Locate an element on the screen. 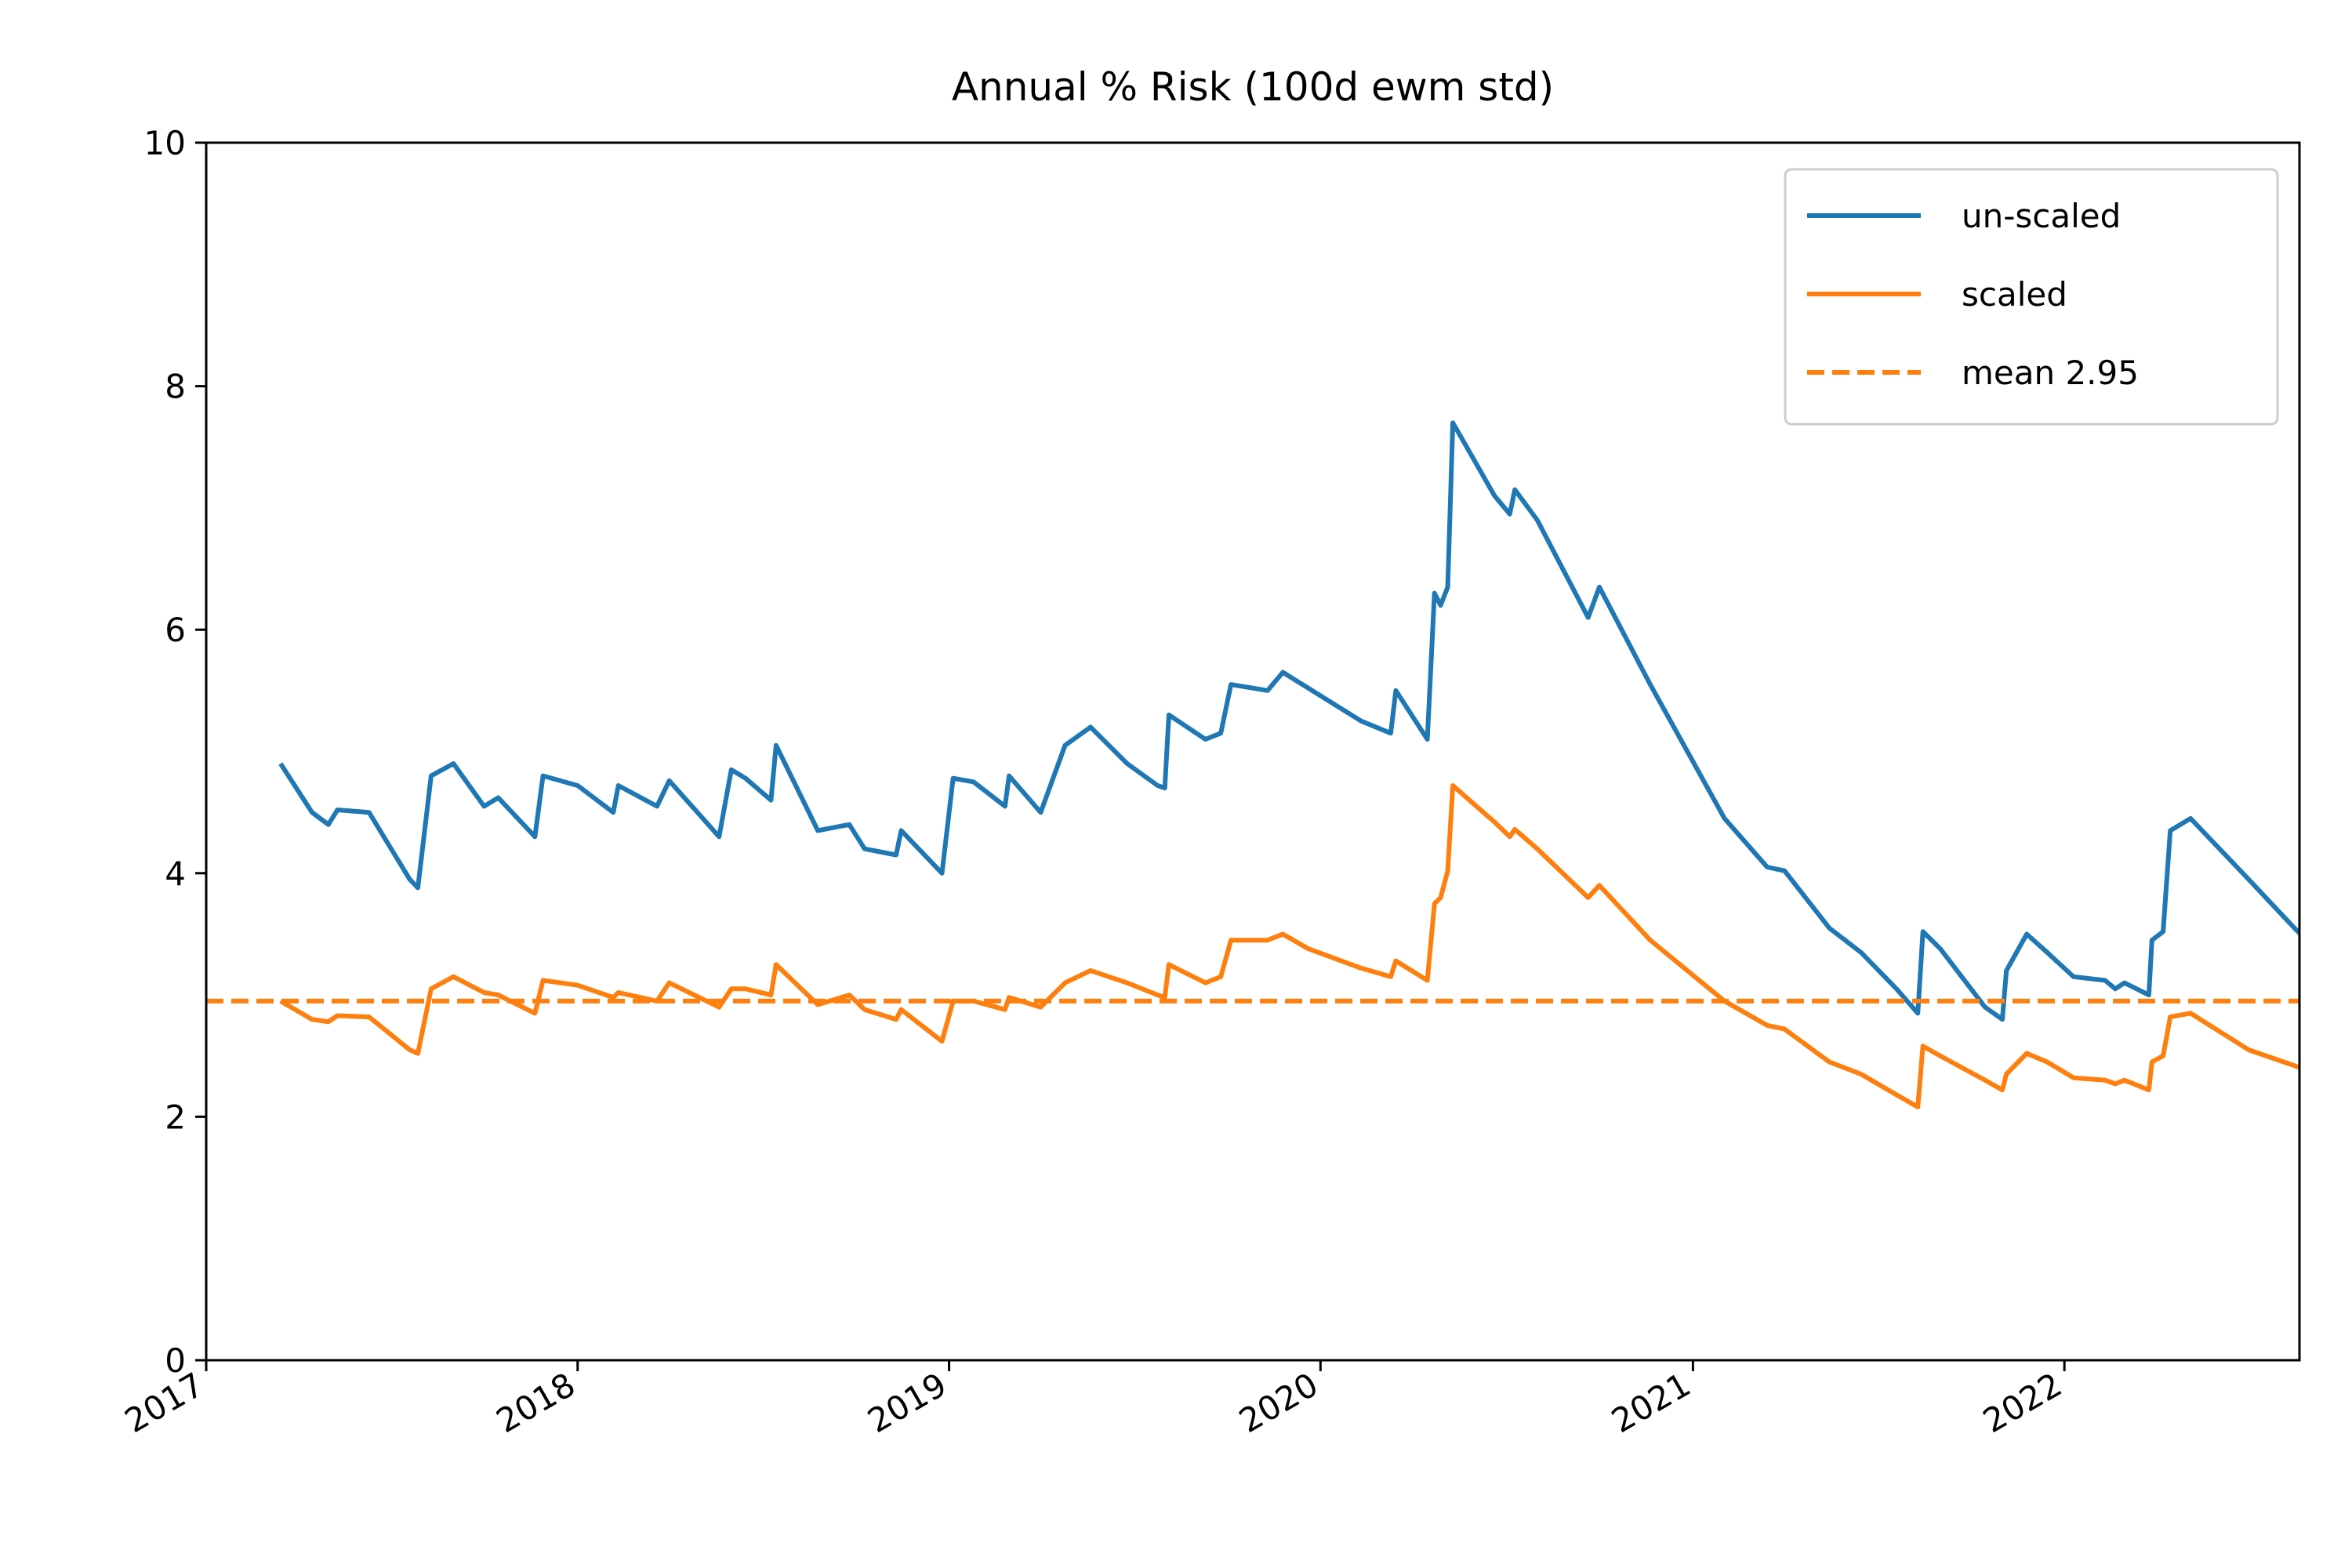  y-tick-label: 2 is located at coordinates (175, 1117).